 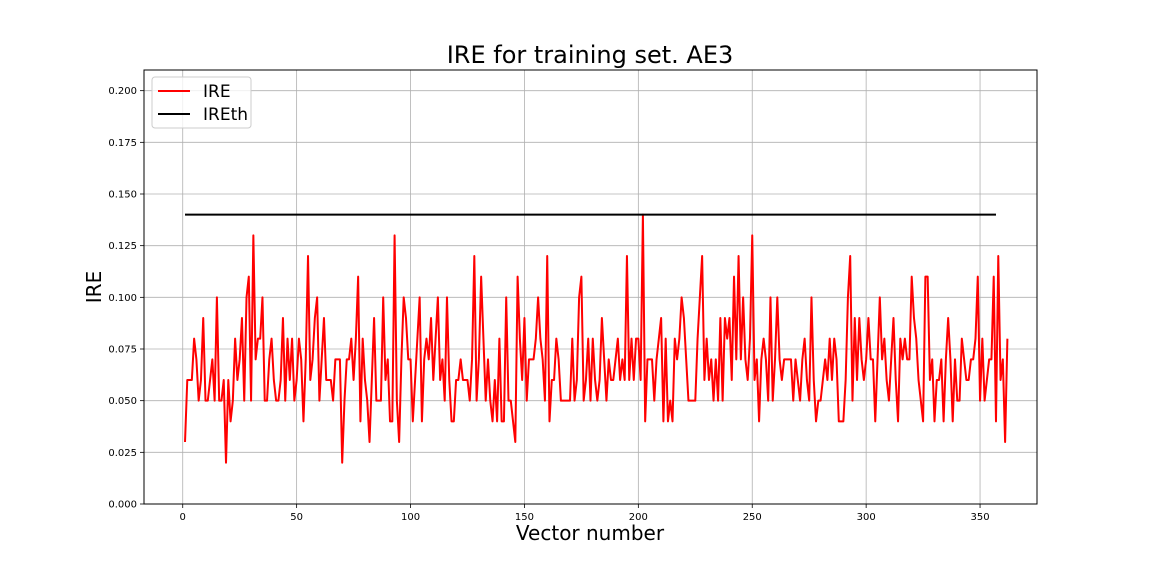 I want to click on x-tick-label: 50, so click(x=296, y=517).